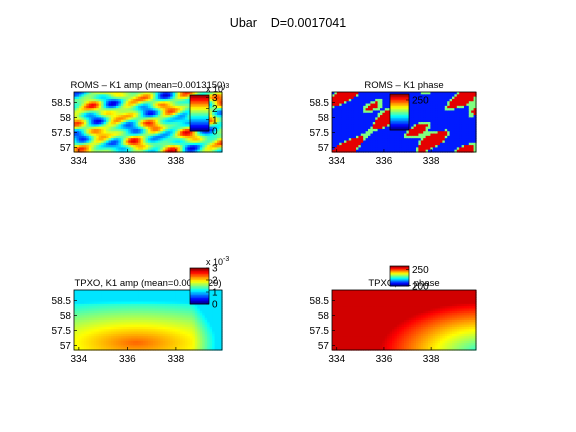 This screenshot has height=432, width=576. Describe the element at coordinates (404, 320) in the screenshot. I see `heatmap-field` at that location.